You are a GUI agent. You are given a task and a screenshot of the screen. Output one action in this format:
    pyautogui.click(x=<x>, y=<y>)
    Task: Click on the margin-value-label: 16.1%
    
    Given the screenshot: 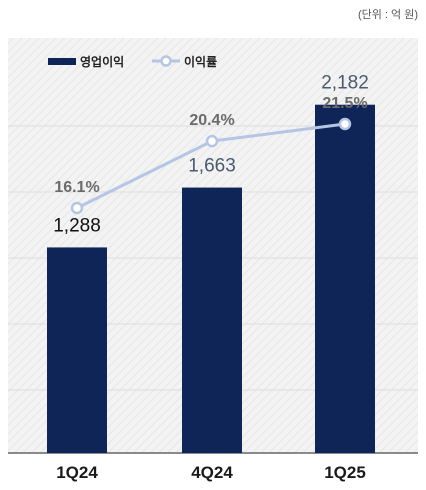 What is the action you would take?
    pyautogui.click(x=76, y=187)
    